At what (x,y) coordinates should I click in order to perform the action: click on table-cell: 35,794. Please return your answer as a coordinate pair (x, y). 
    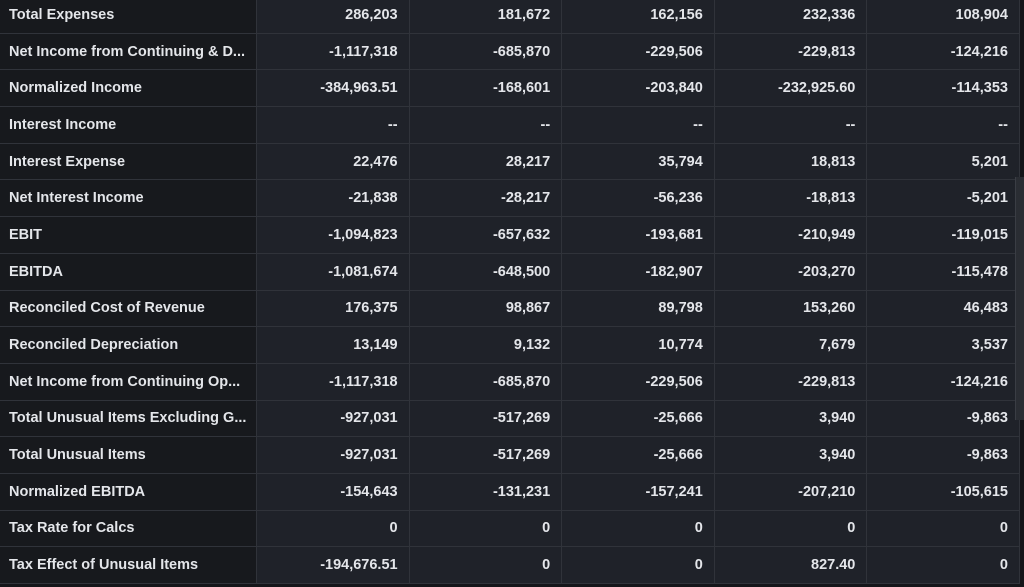
    Looking at the image, I should click on (638, 161).